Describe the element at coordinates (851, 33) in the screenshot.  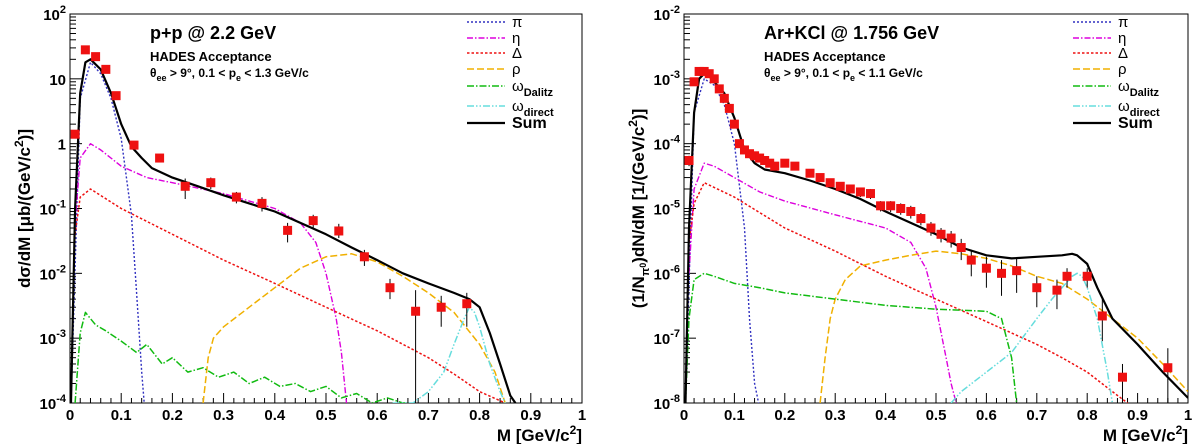
I see `chart-title: Ar+KCl @ 1.756 GeV` at that location.